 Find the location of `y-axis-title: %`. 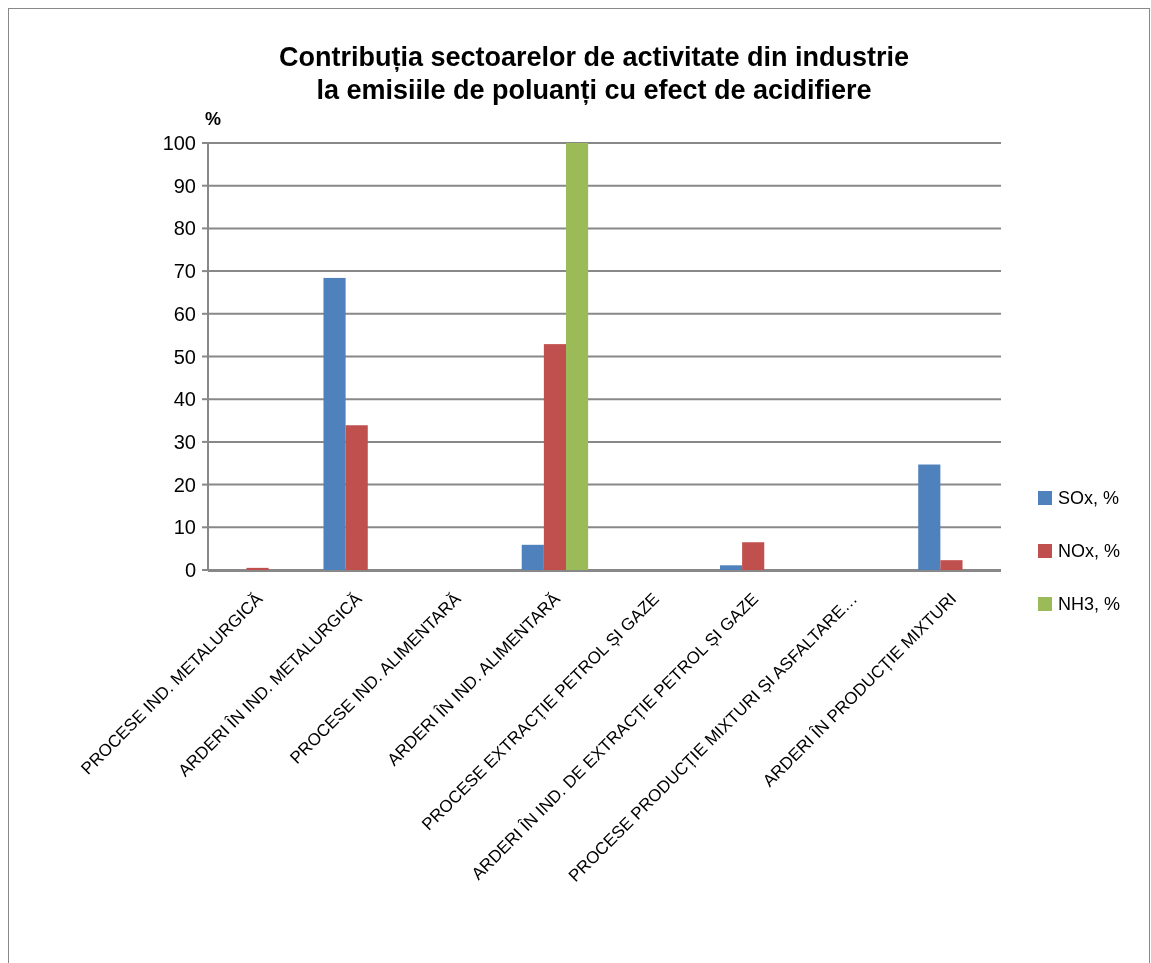

y-axis-title: % is located at coordinates (213, 119).